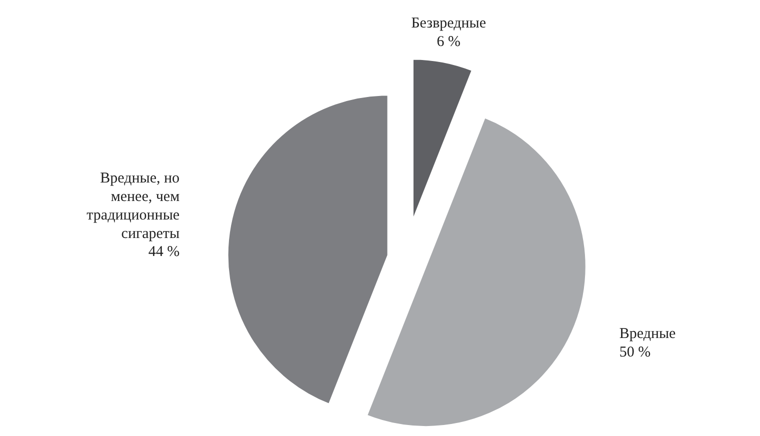  What do you see at coordinates (448, 42) in the screenshot?
I see `data-label: 6 %` at bounding box center [448, 42].